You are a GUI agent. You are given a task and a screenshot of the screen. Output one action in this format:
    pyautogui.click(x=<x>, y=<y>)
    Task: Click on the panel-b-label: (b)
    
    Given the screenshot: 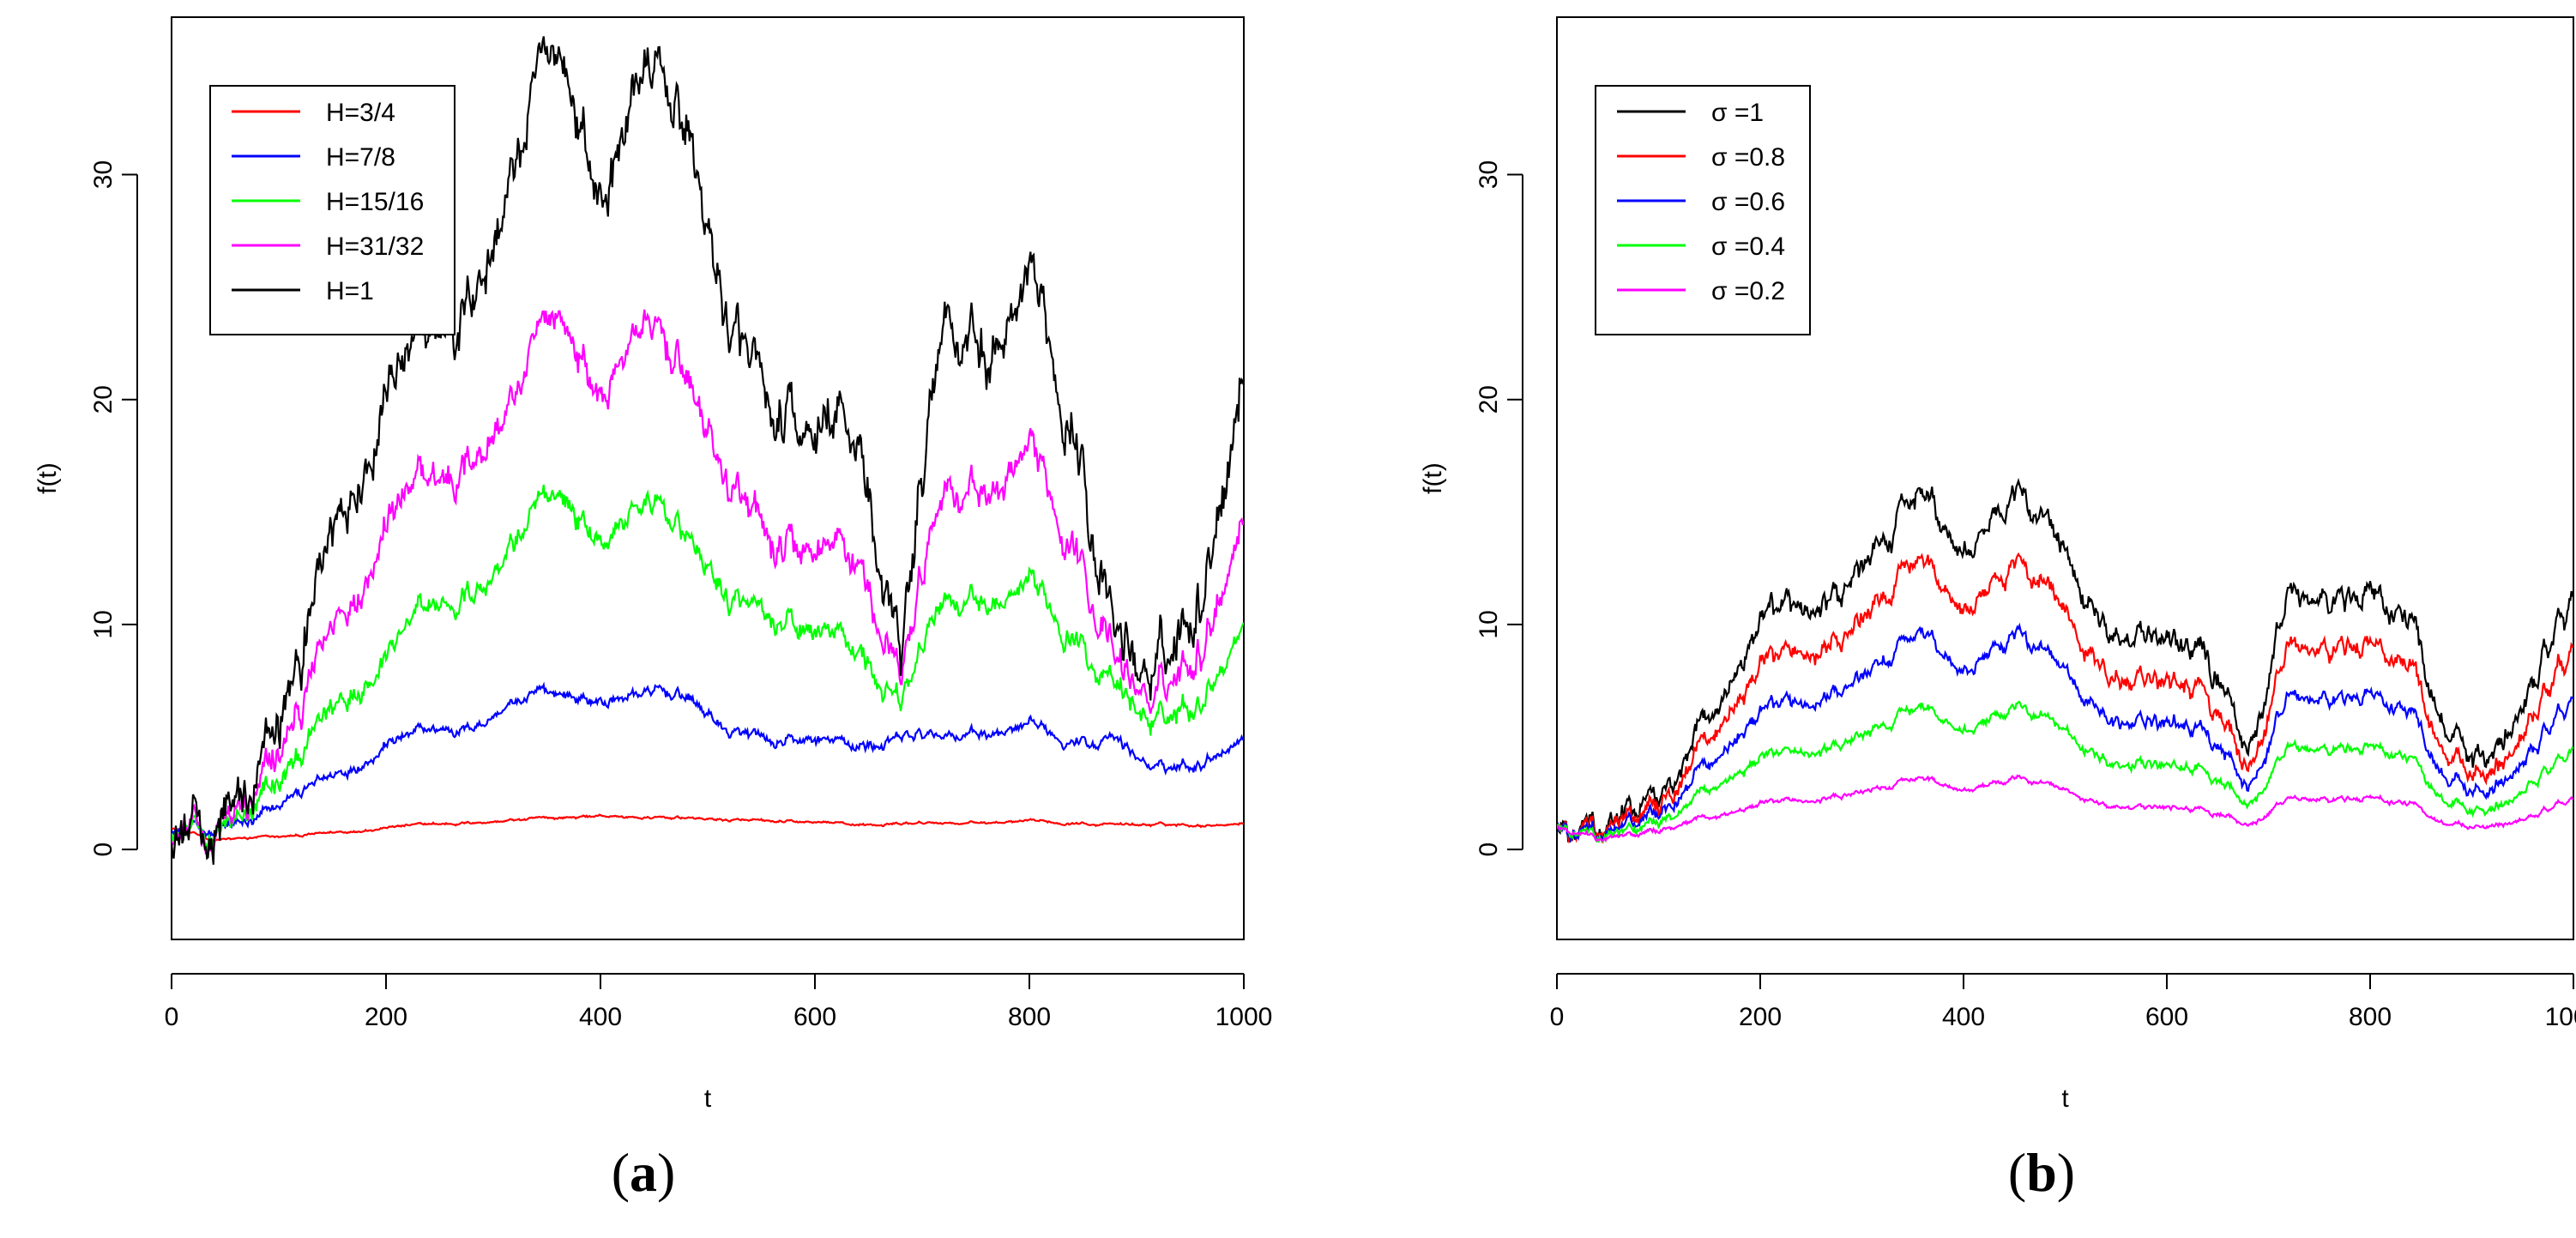 What is the action you would take?
    pyautogui.click(x=2041, y=1172)
    